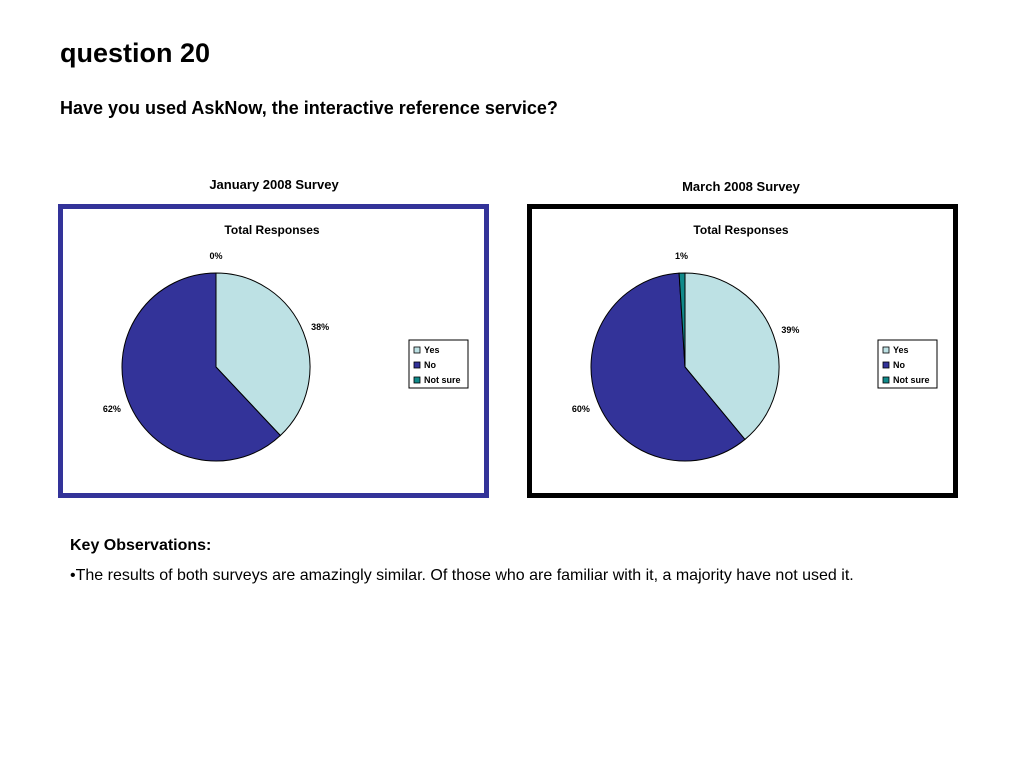  I want to click on march-legend-label-no: No, so click(899, 365).